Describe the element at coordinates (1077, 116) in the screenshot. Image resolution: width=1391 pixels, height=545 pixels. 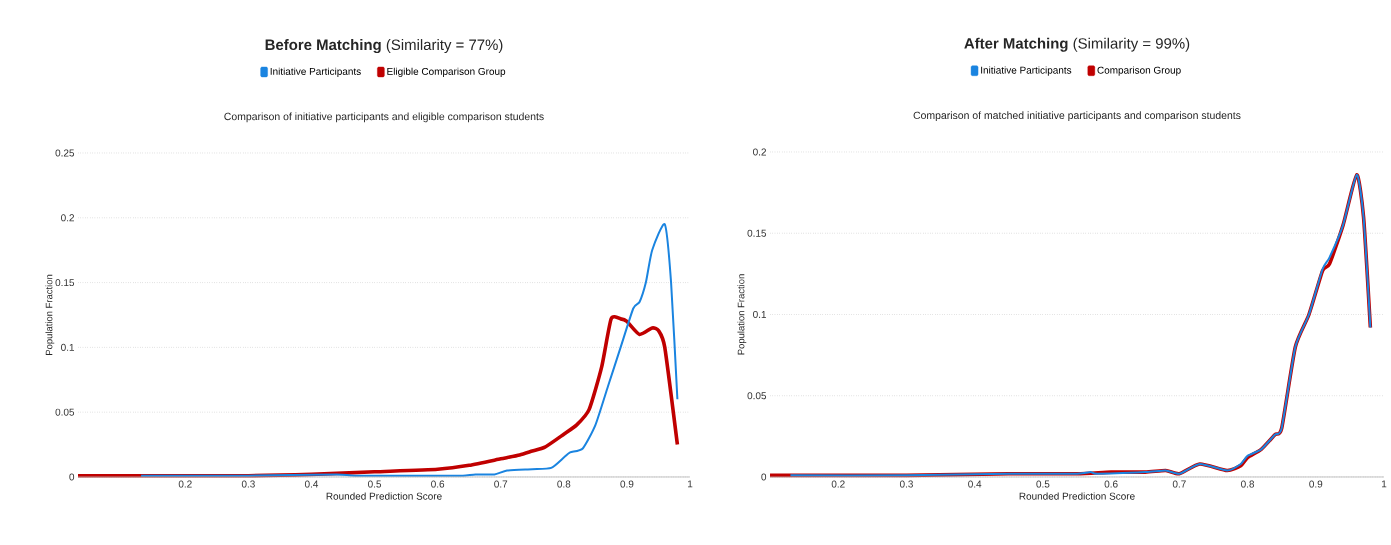
I see `chart-subtitle: Comparison of matched initiative participants and comparison students` at that location.